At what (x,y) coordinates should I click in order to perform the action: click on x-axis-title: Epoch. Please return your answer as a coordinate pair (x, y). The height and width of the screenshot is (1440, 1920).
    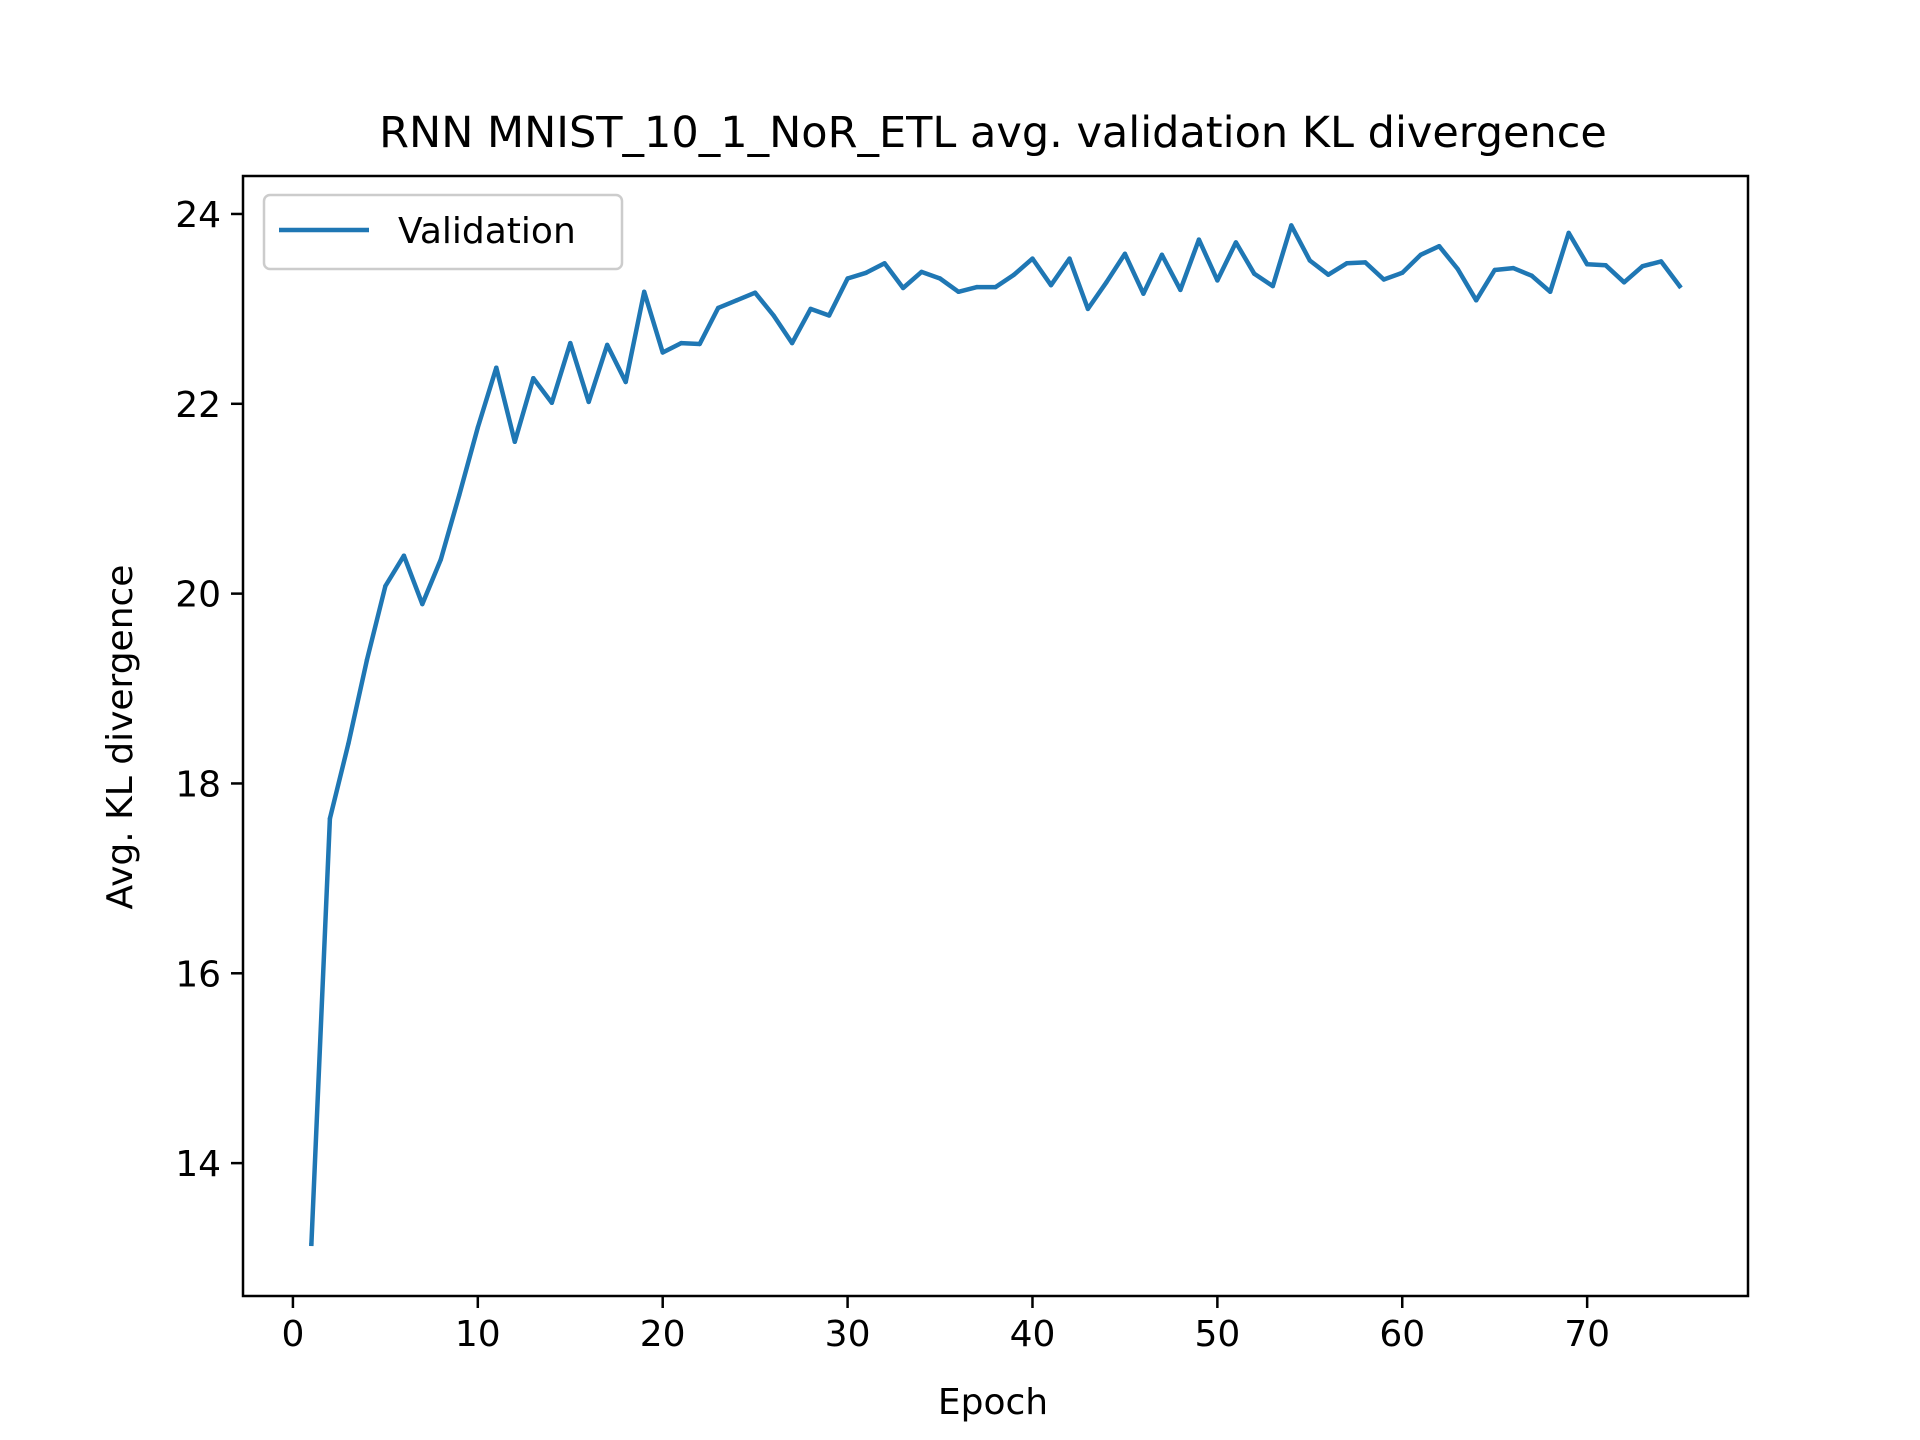
    Looking at the image, I should click on (993, 1402).